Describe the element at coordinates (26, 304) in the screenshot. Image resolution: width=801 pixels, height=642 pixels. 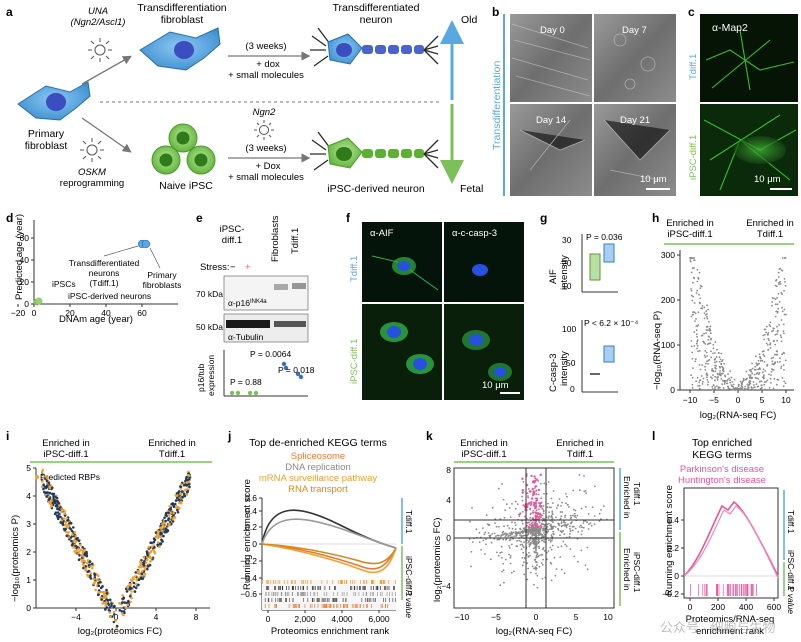
I see `d-ytick-label: 0` at that location.